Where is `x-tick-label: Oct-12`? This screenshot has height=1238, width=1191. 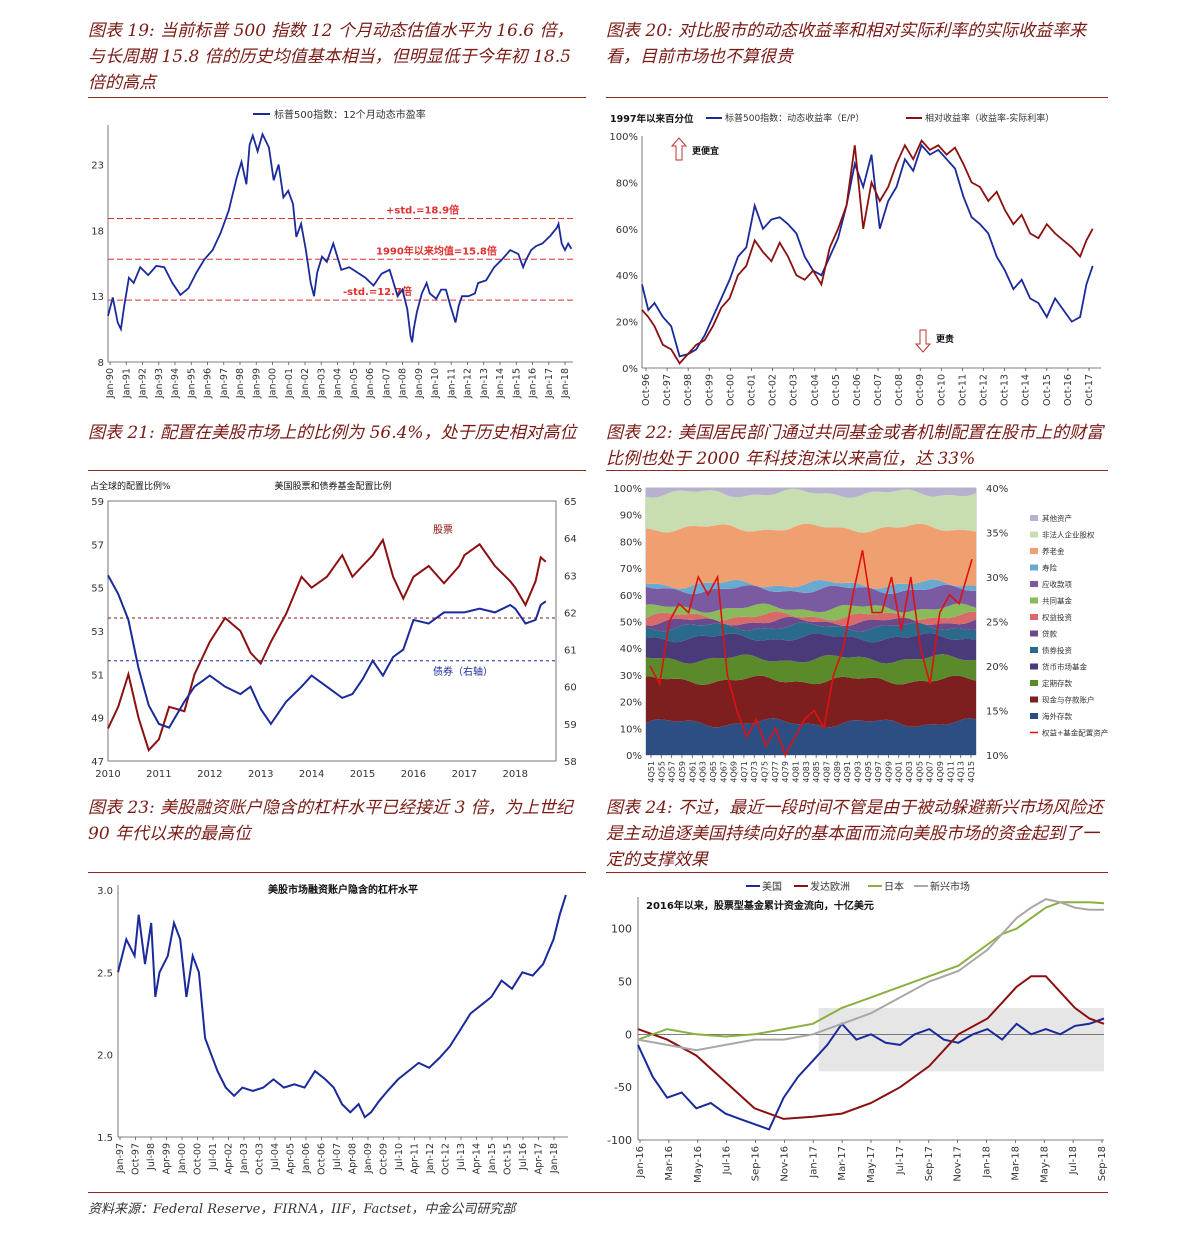
x-tick-label: Oct-12 is located at coordinates (446, 1159).